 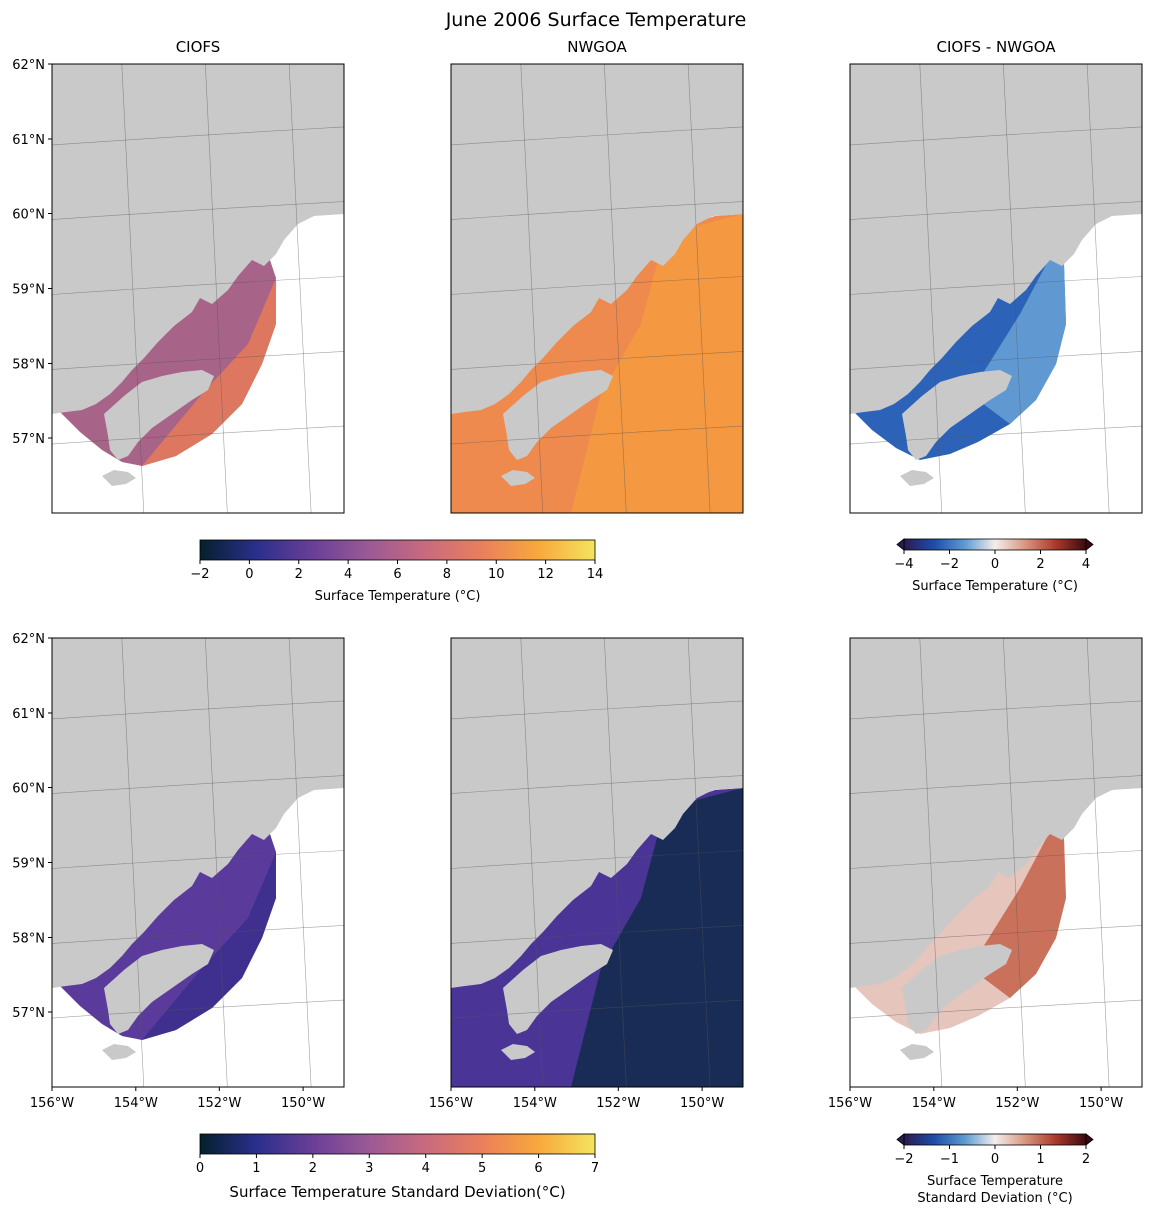 I want to click on colorbar-2: −4 −2 0 2 4 Surface Temperature (°C), so click(x=994, y=566).